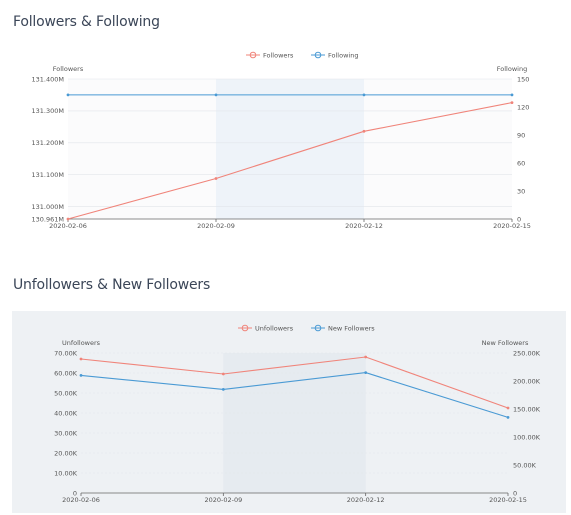 This screenshot has width=571, height=515. I want to click on right-tick-label: 250.00K, so click(527, 353).